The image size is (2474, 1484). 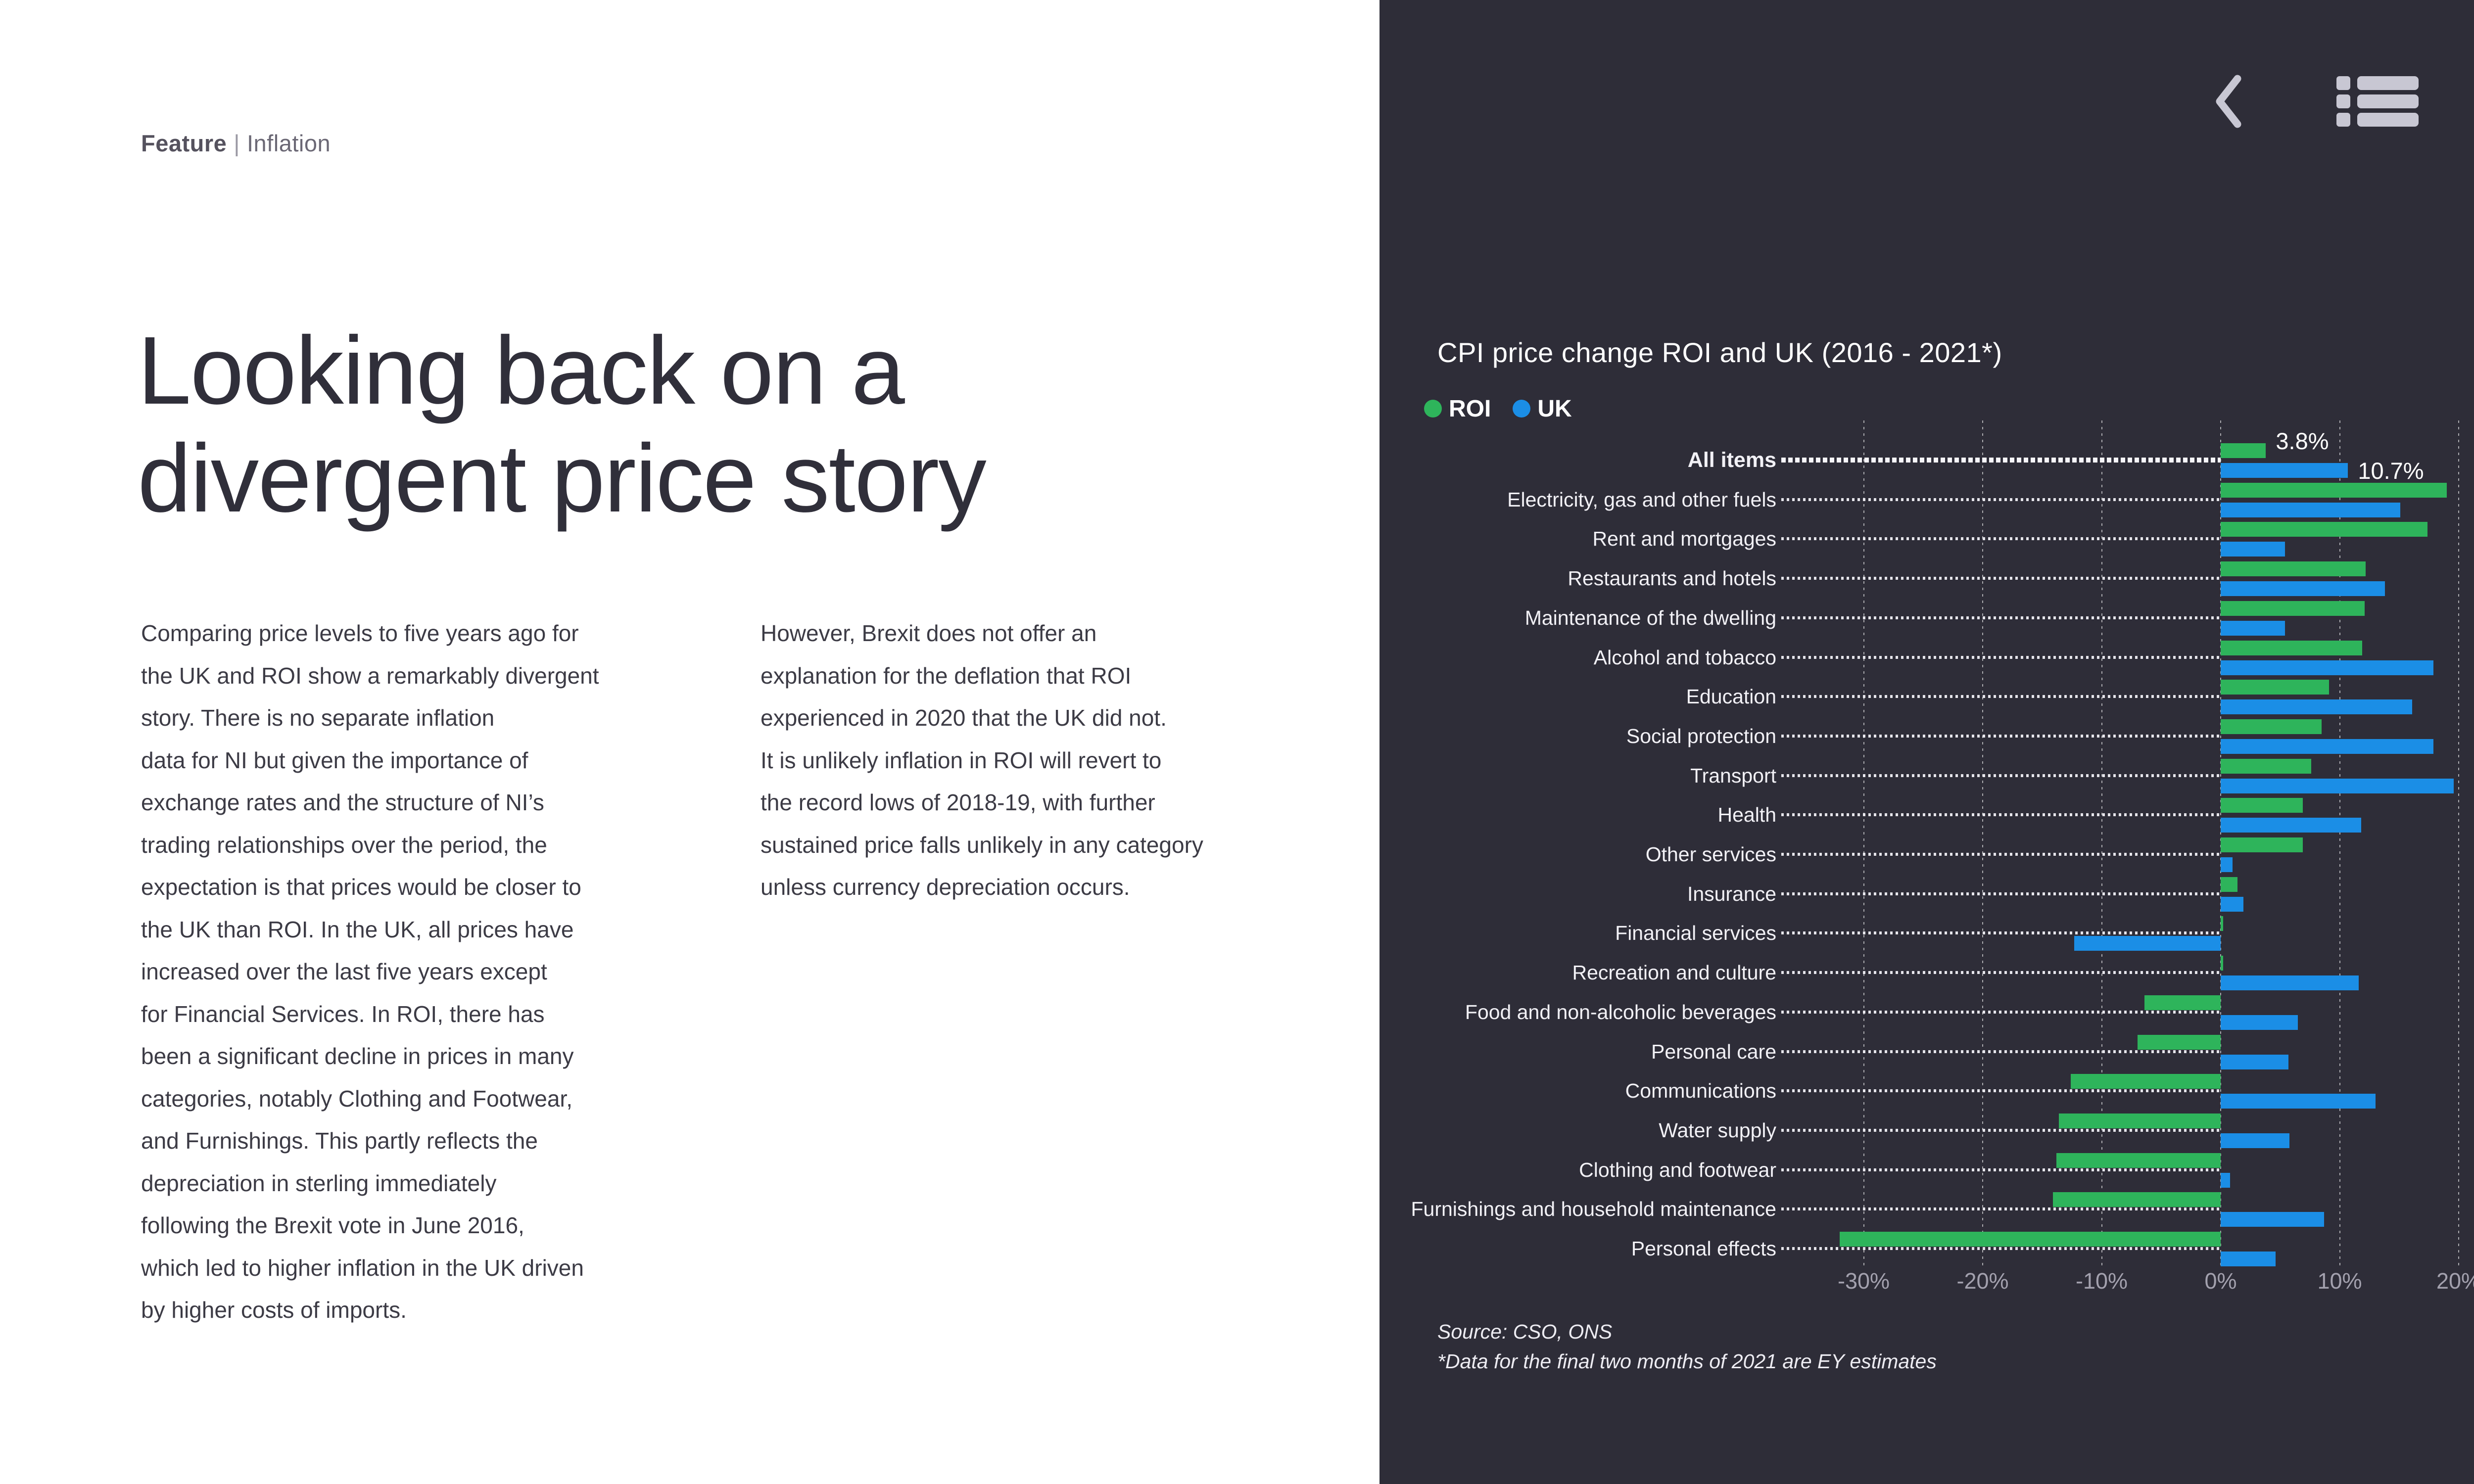 What do you see at coordinates (1701, 735) in the screenshot?
I see `category-label: Social protection` at bounding box center [1701, 735].